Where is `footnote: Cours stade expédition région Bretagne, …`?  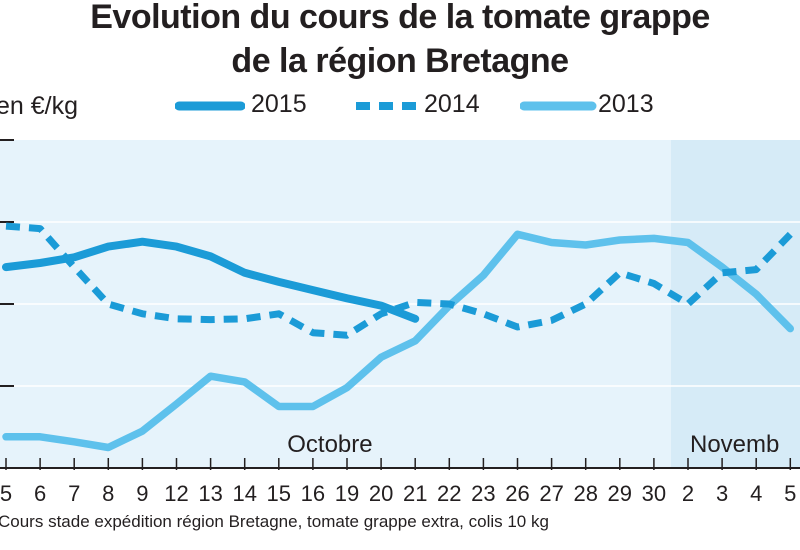 footnote: Cours stade expédition région Bretagne, … is located at coordinates (274, 521).